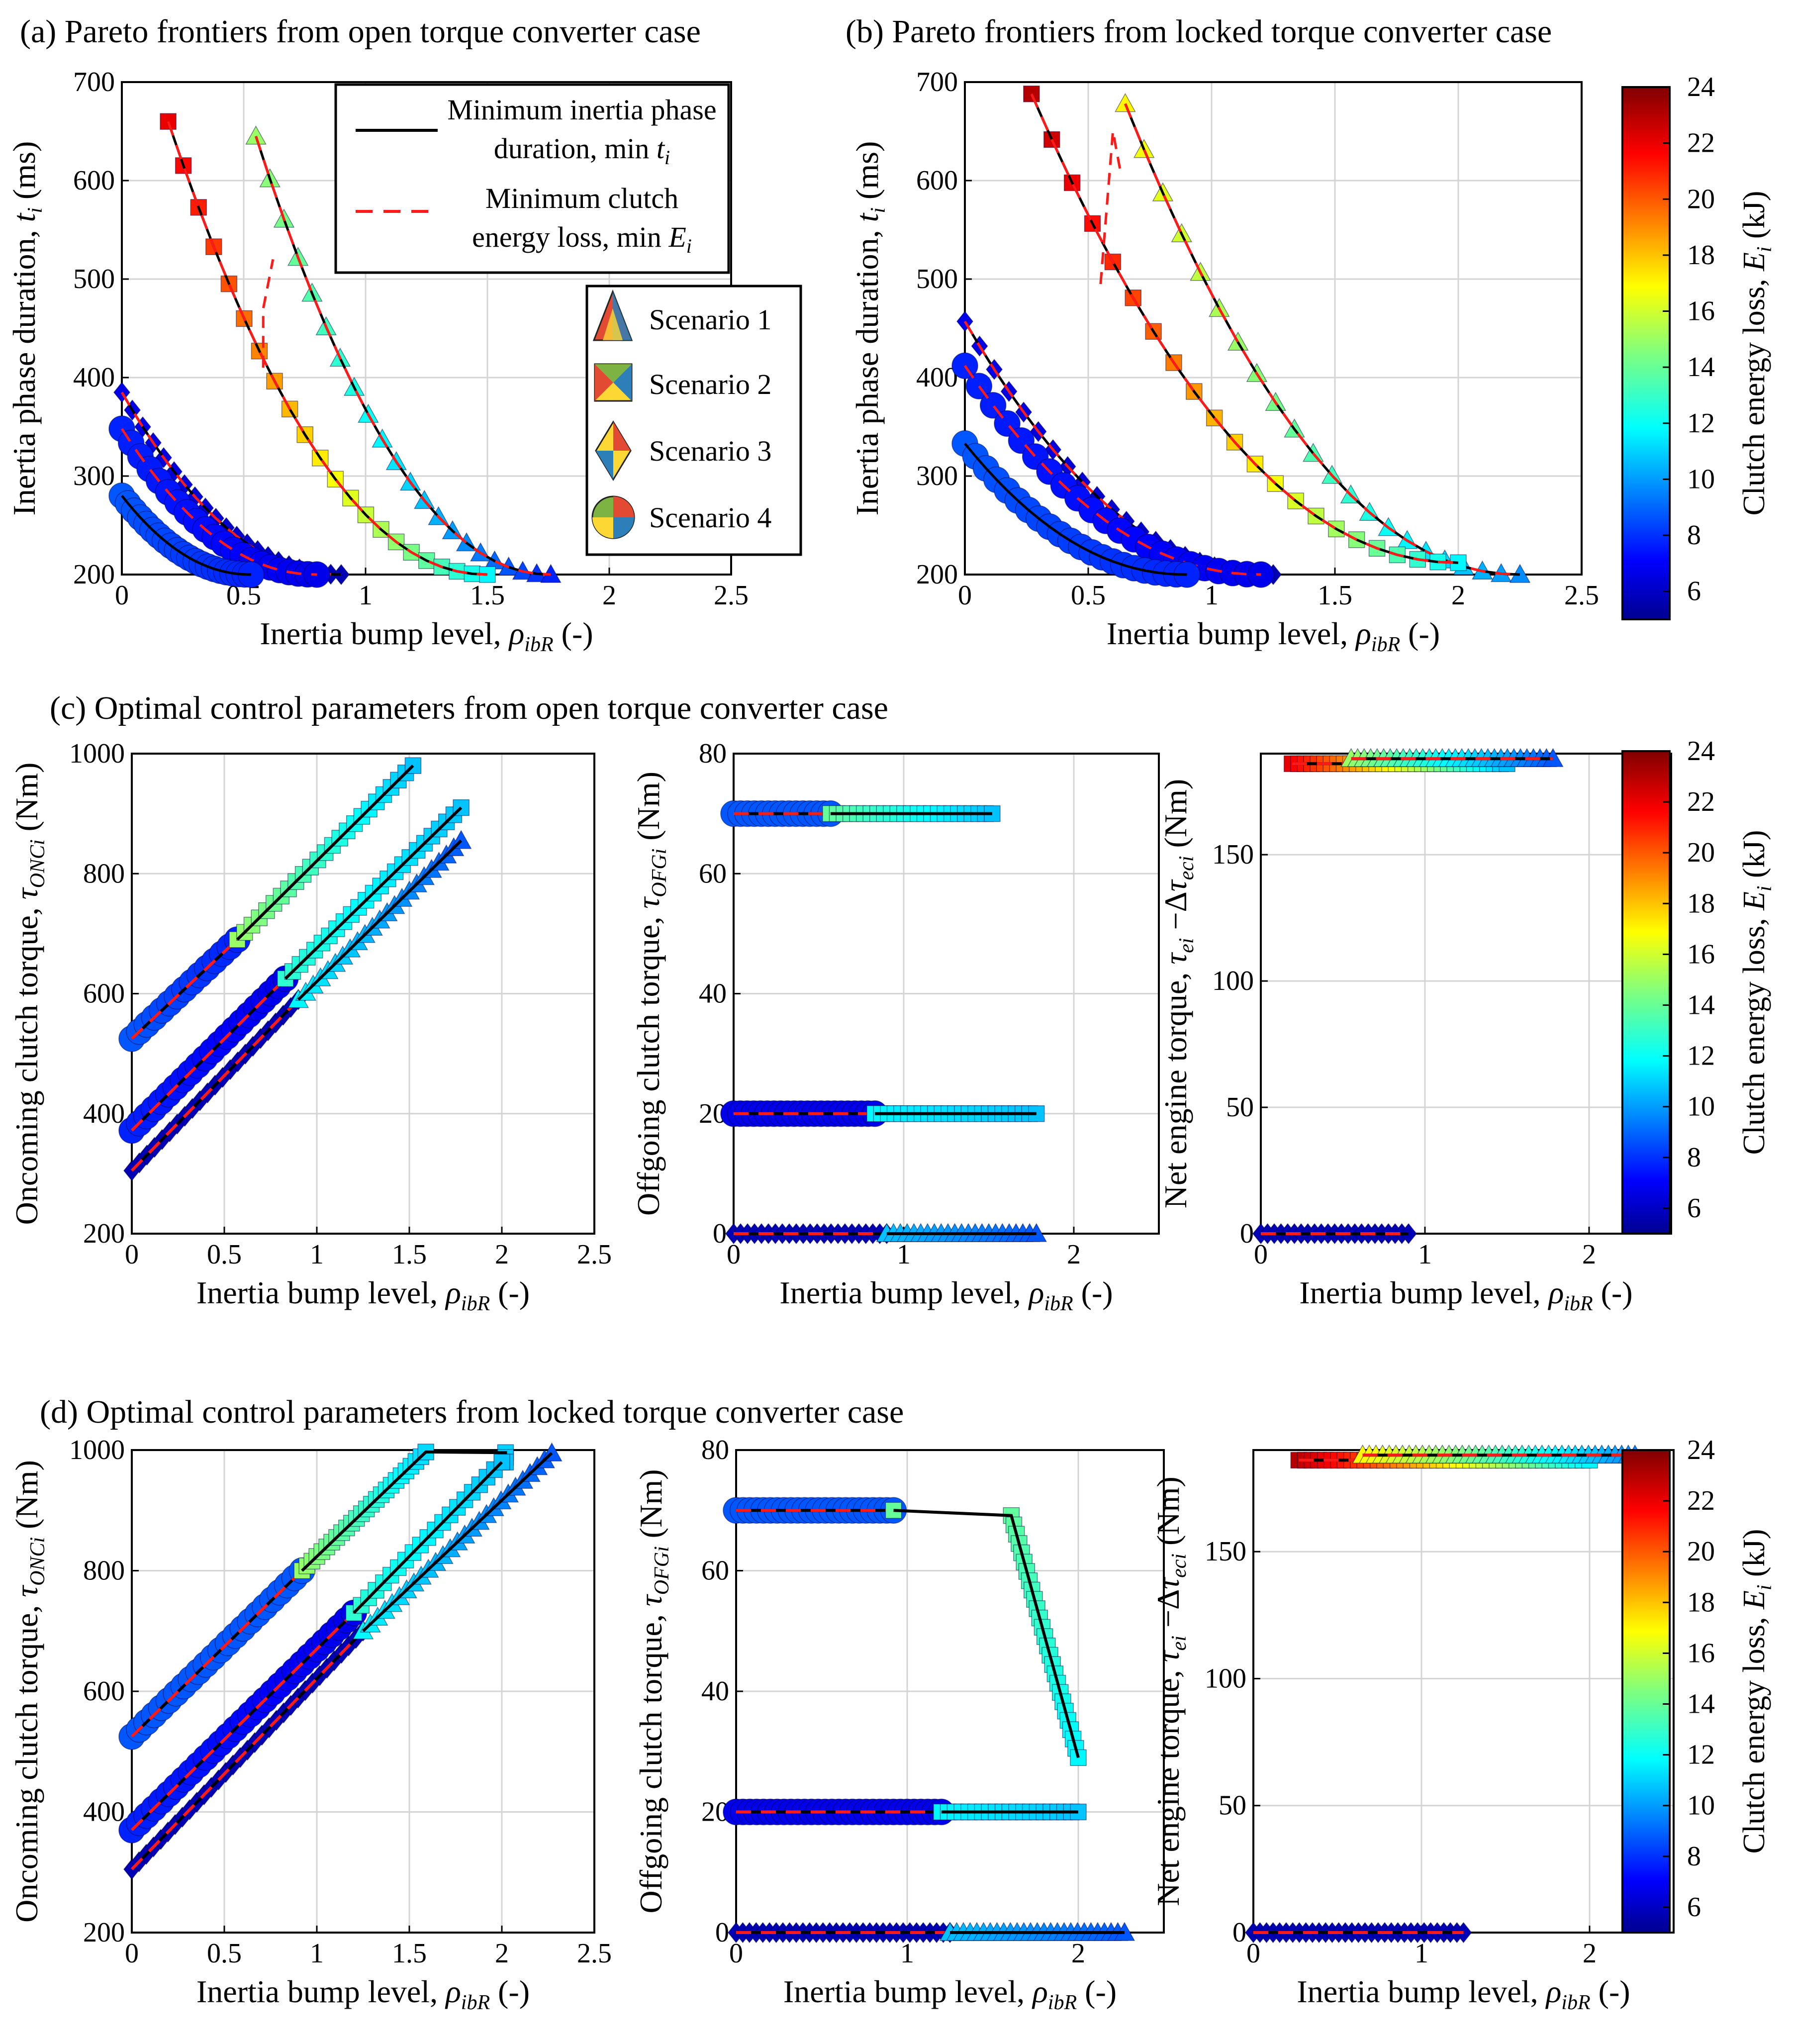 This screenshot has width=1793, height=2044. Describe the element at coordinates (1170, 1691) in the screenshot. I see `y-axis-title: Net engine torque, τei −Δτeci (Nm)` at that location.